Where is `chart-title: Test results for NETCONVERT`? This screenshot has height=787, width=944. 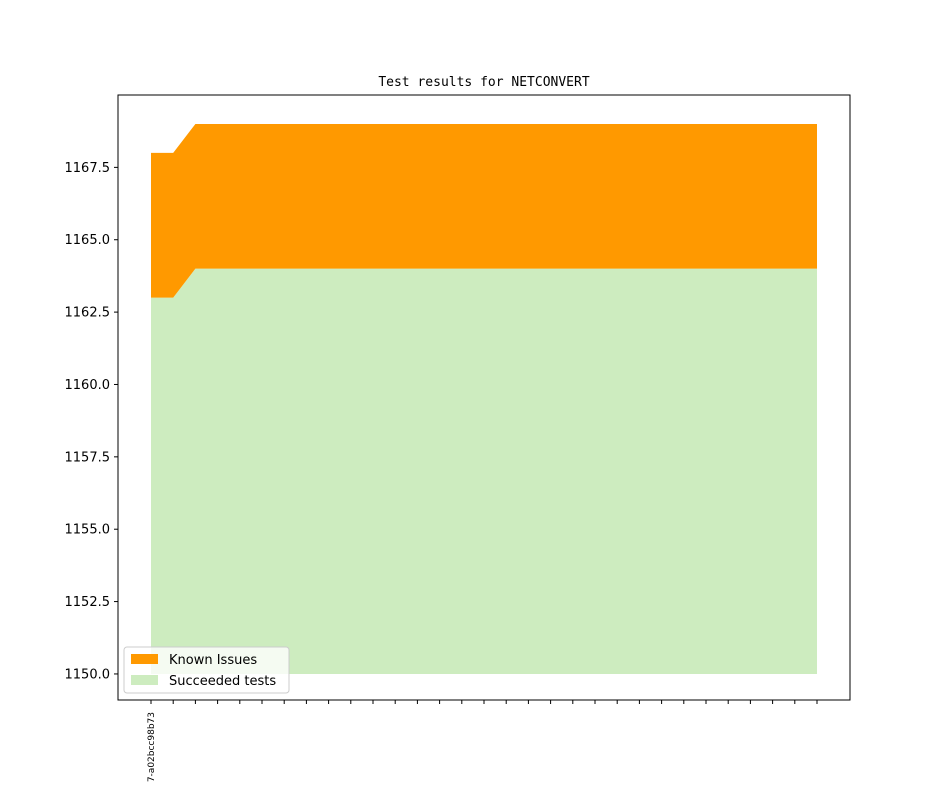
chart-title: Test results for NETCONVERT is located at coordinates (483, 82).